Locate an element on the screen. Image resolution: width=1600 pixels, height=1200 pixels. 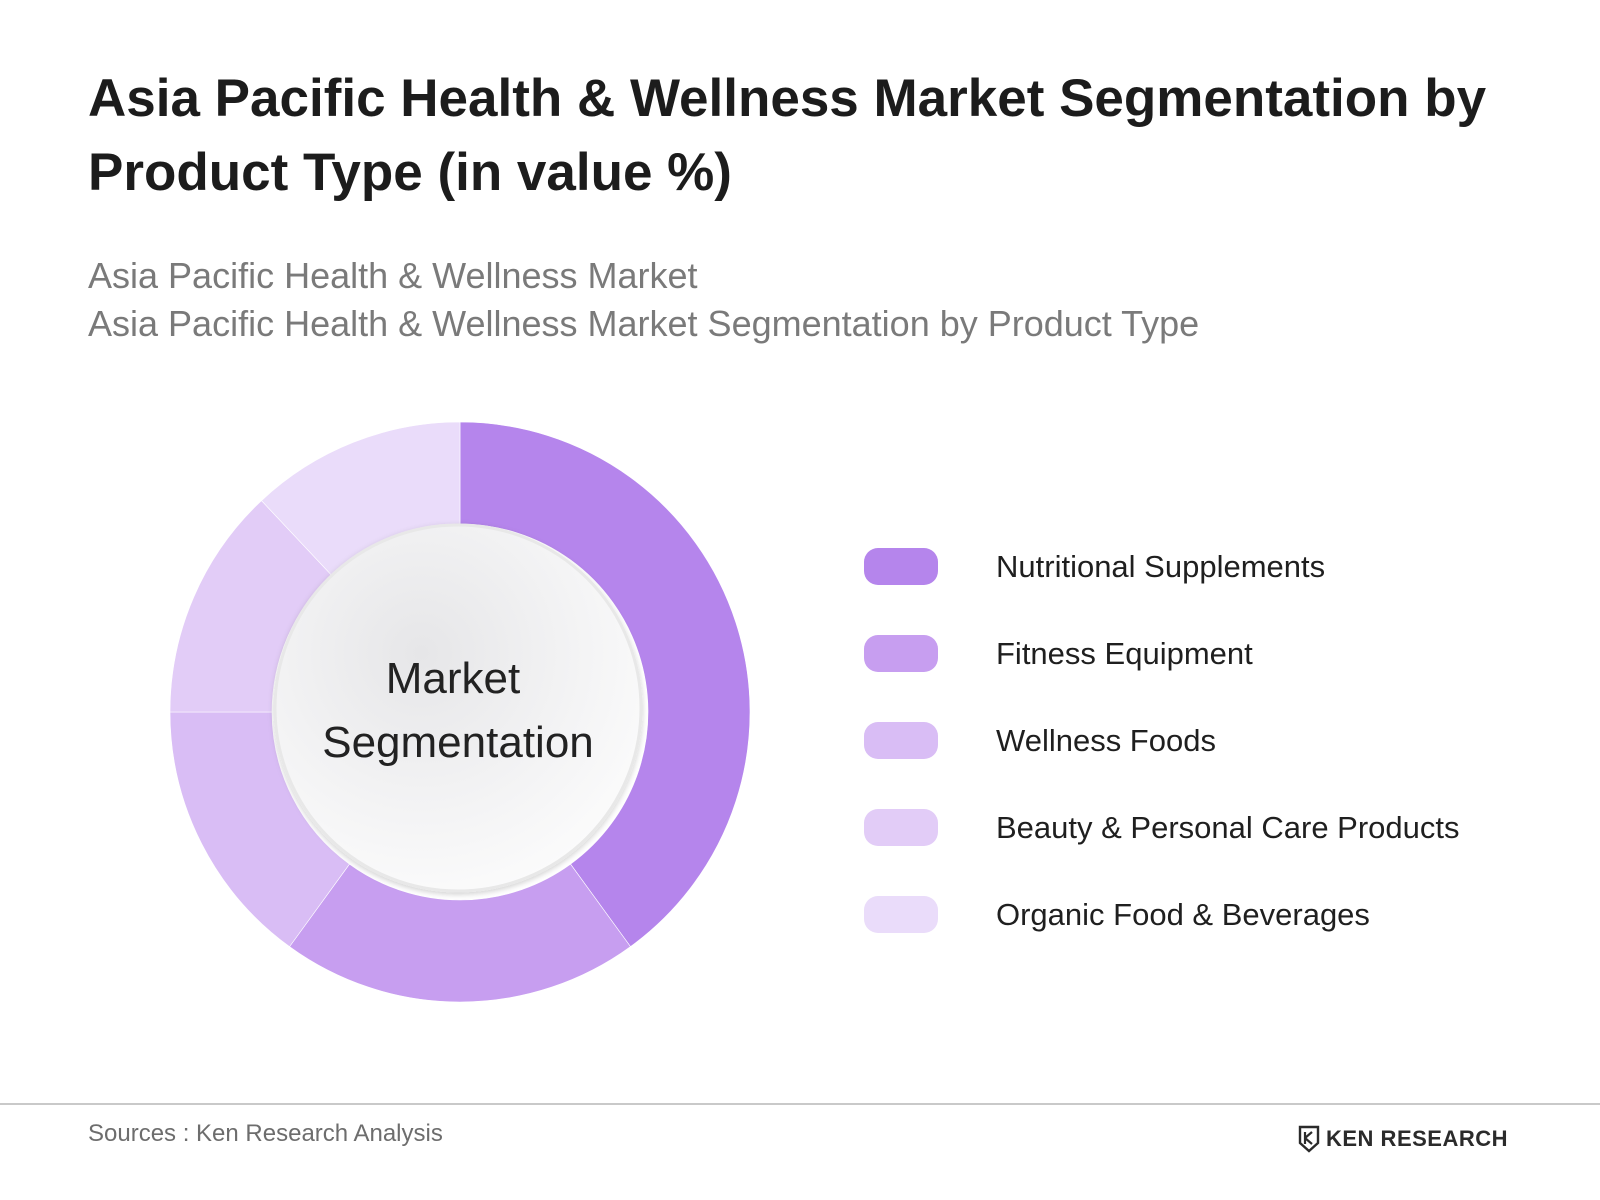
legend-label: Wellness Foods is located at coordinates (1106, 740).